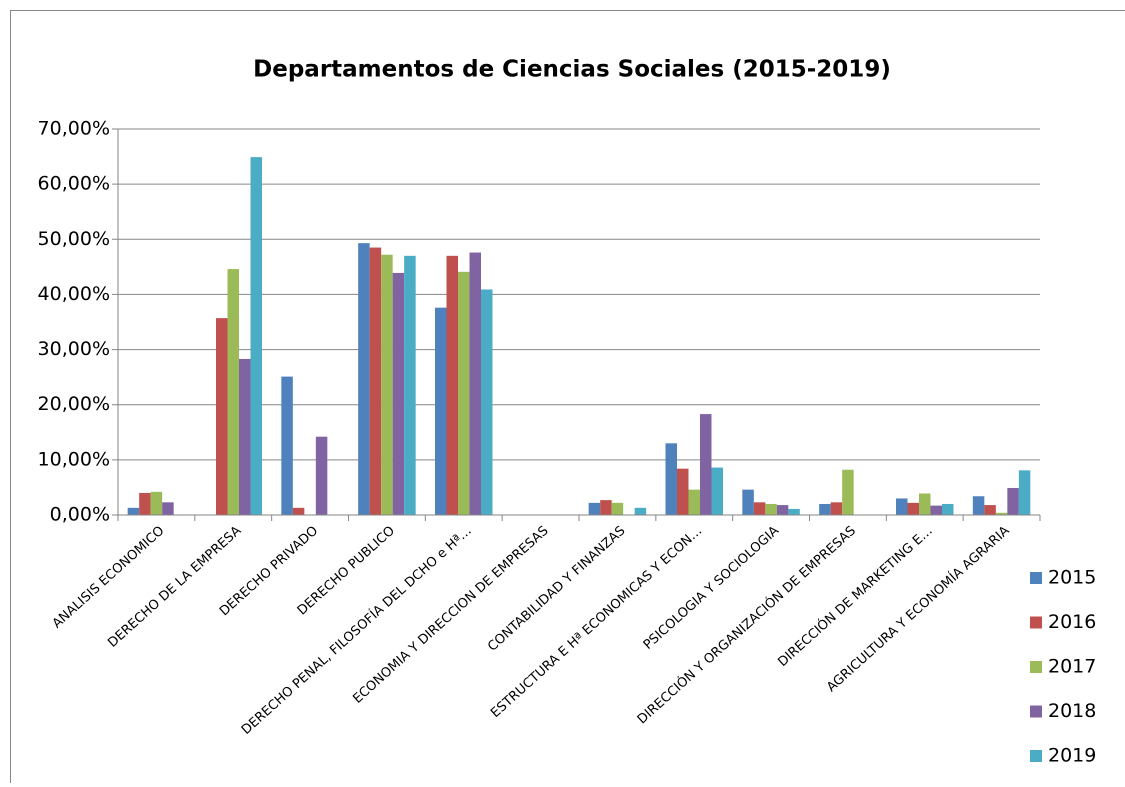 This screenshot has height=787, width=1125. Describe the element at coordinates (74, 239) in the screenshot. I see `y-tick-label: 50,00%` at that location.